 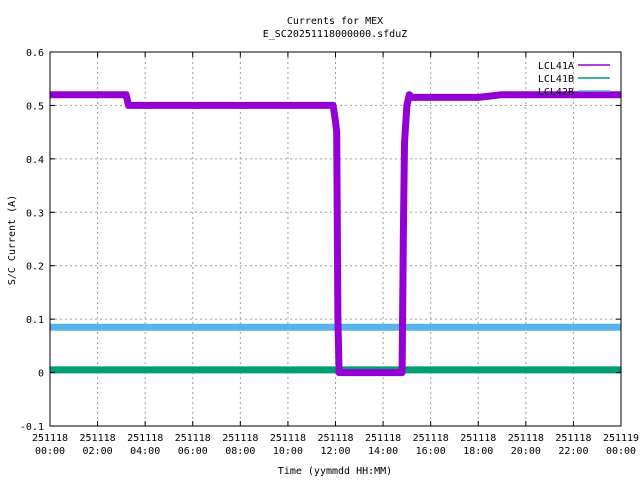 What do you see at coordinates (335, 34) in the screenshot?
I see `chart-subtitle: E_SC20251118000000.sfduZ` at bounding box center [335, 34].